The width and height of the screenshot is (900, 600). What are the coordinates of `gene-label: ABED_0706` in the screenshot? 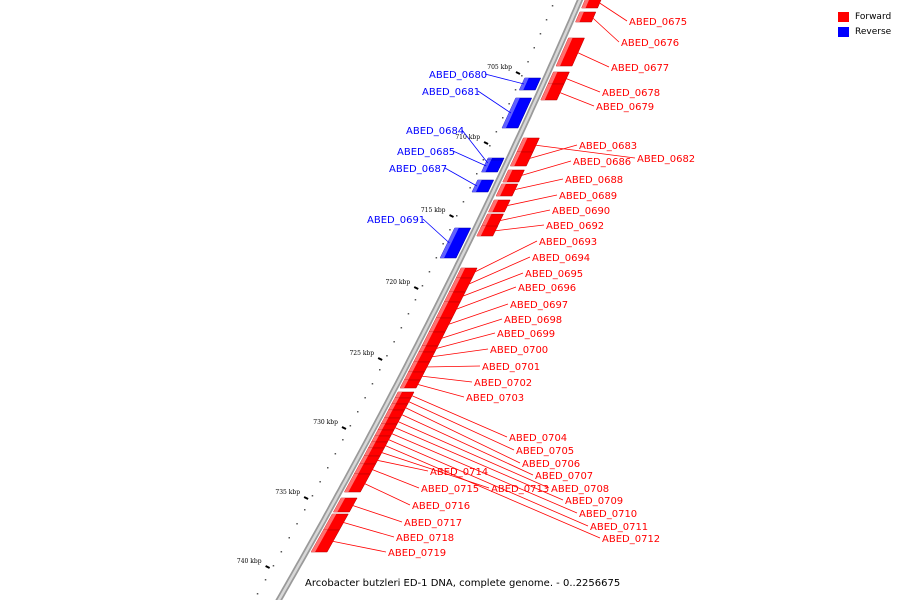 It's located at (551, 464).